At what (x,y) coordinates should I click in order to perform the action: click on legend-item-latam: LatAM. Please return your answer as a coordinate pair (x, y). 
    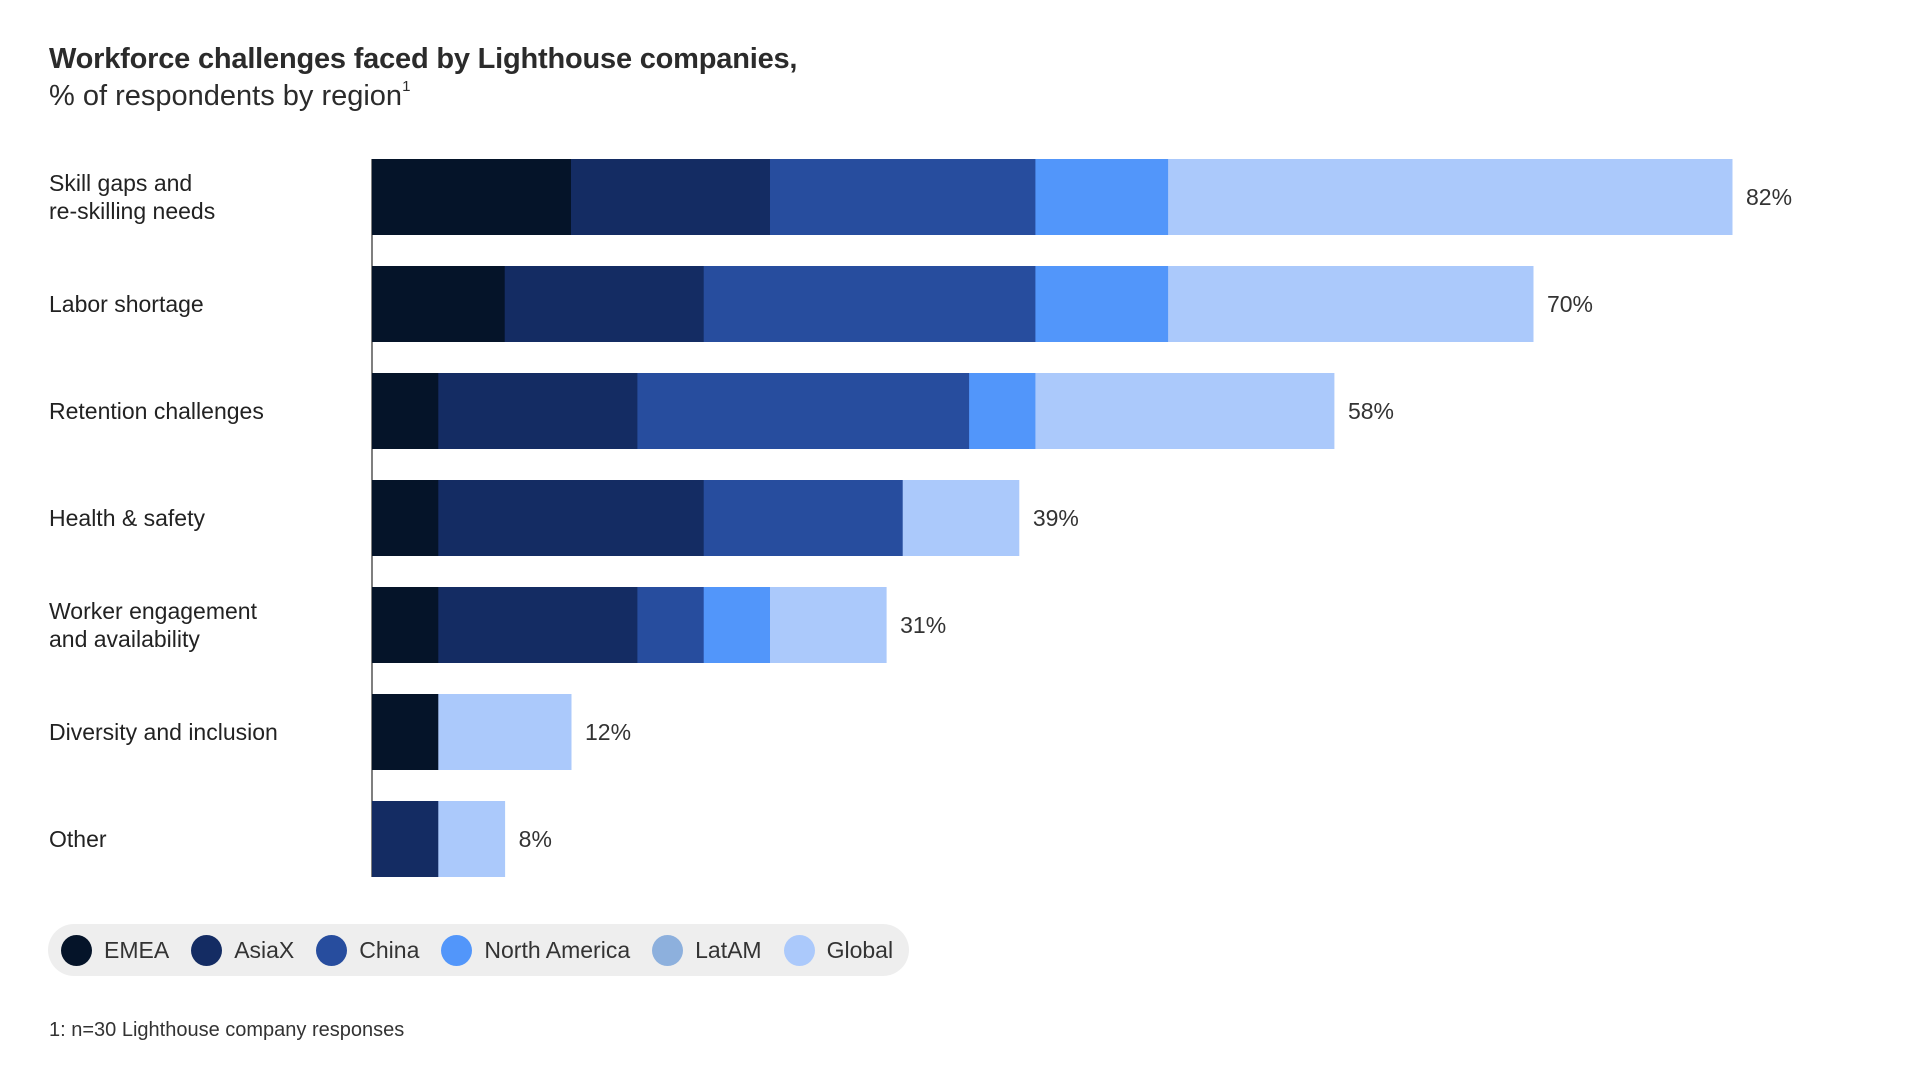
    Looking at the image, I should click on (707, 950).